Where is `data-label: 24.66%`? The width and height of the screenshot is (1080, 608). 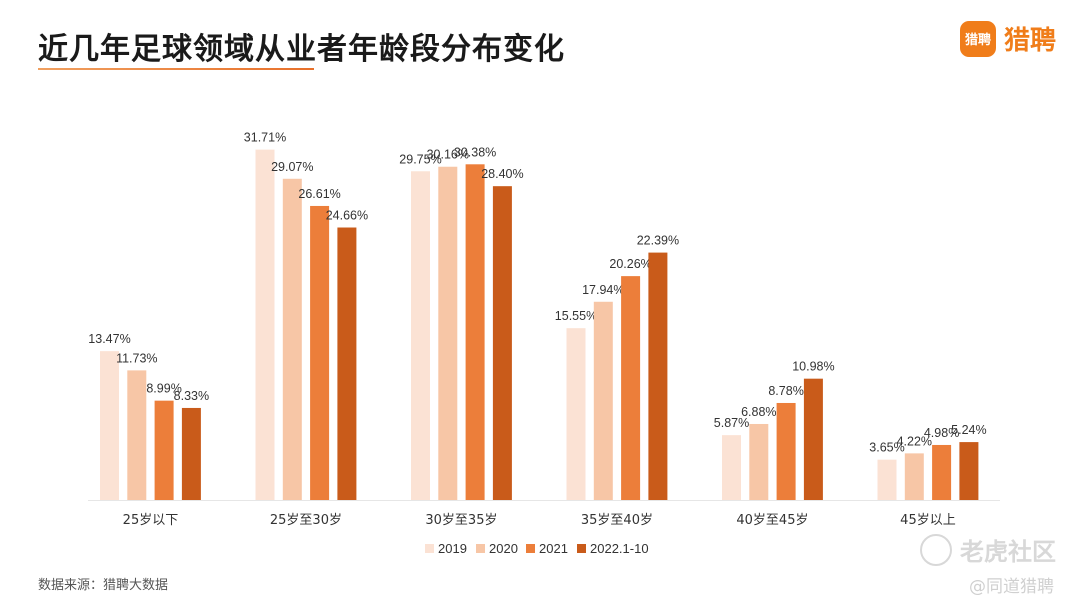 data-label: 24.66% is located at coordinates (347, 216).